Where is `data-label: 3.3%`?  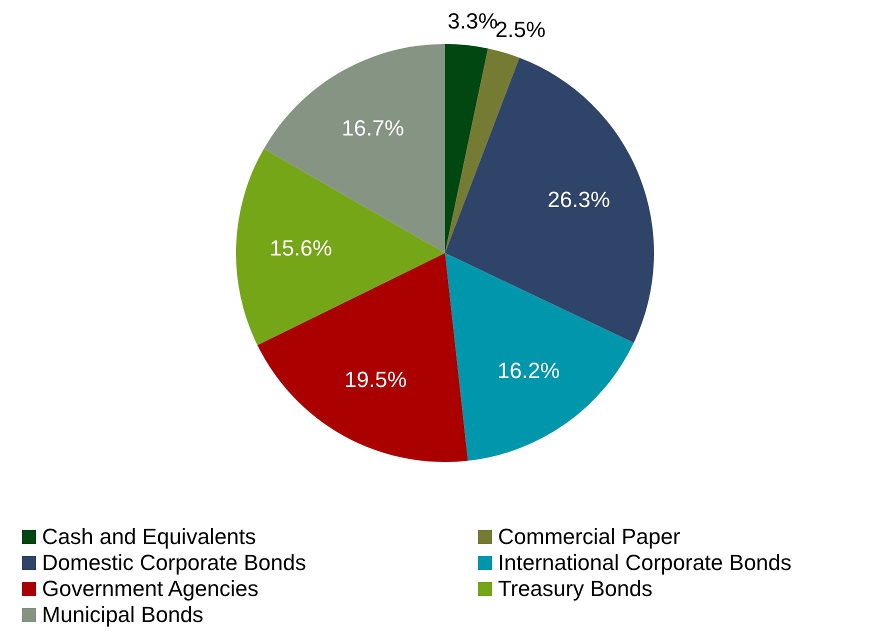 data-label: 3.3% is located at coordinates (473, 21).